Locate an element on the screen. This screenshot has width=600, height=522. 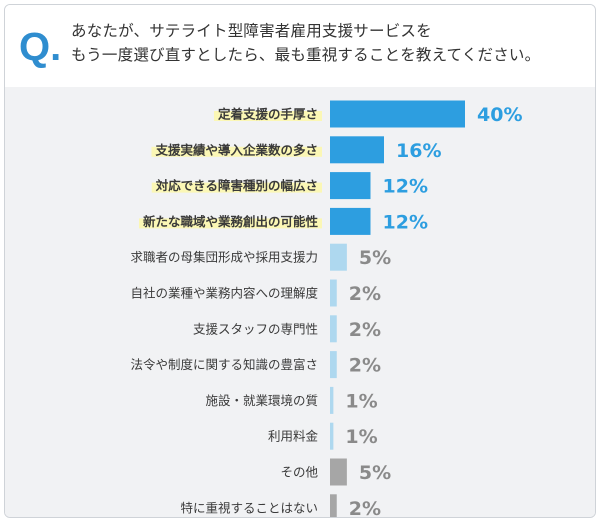
category-label: 求職者の母集団形成や採用支援力 is located at coordinates (224, 257).